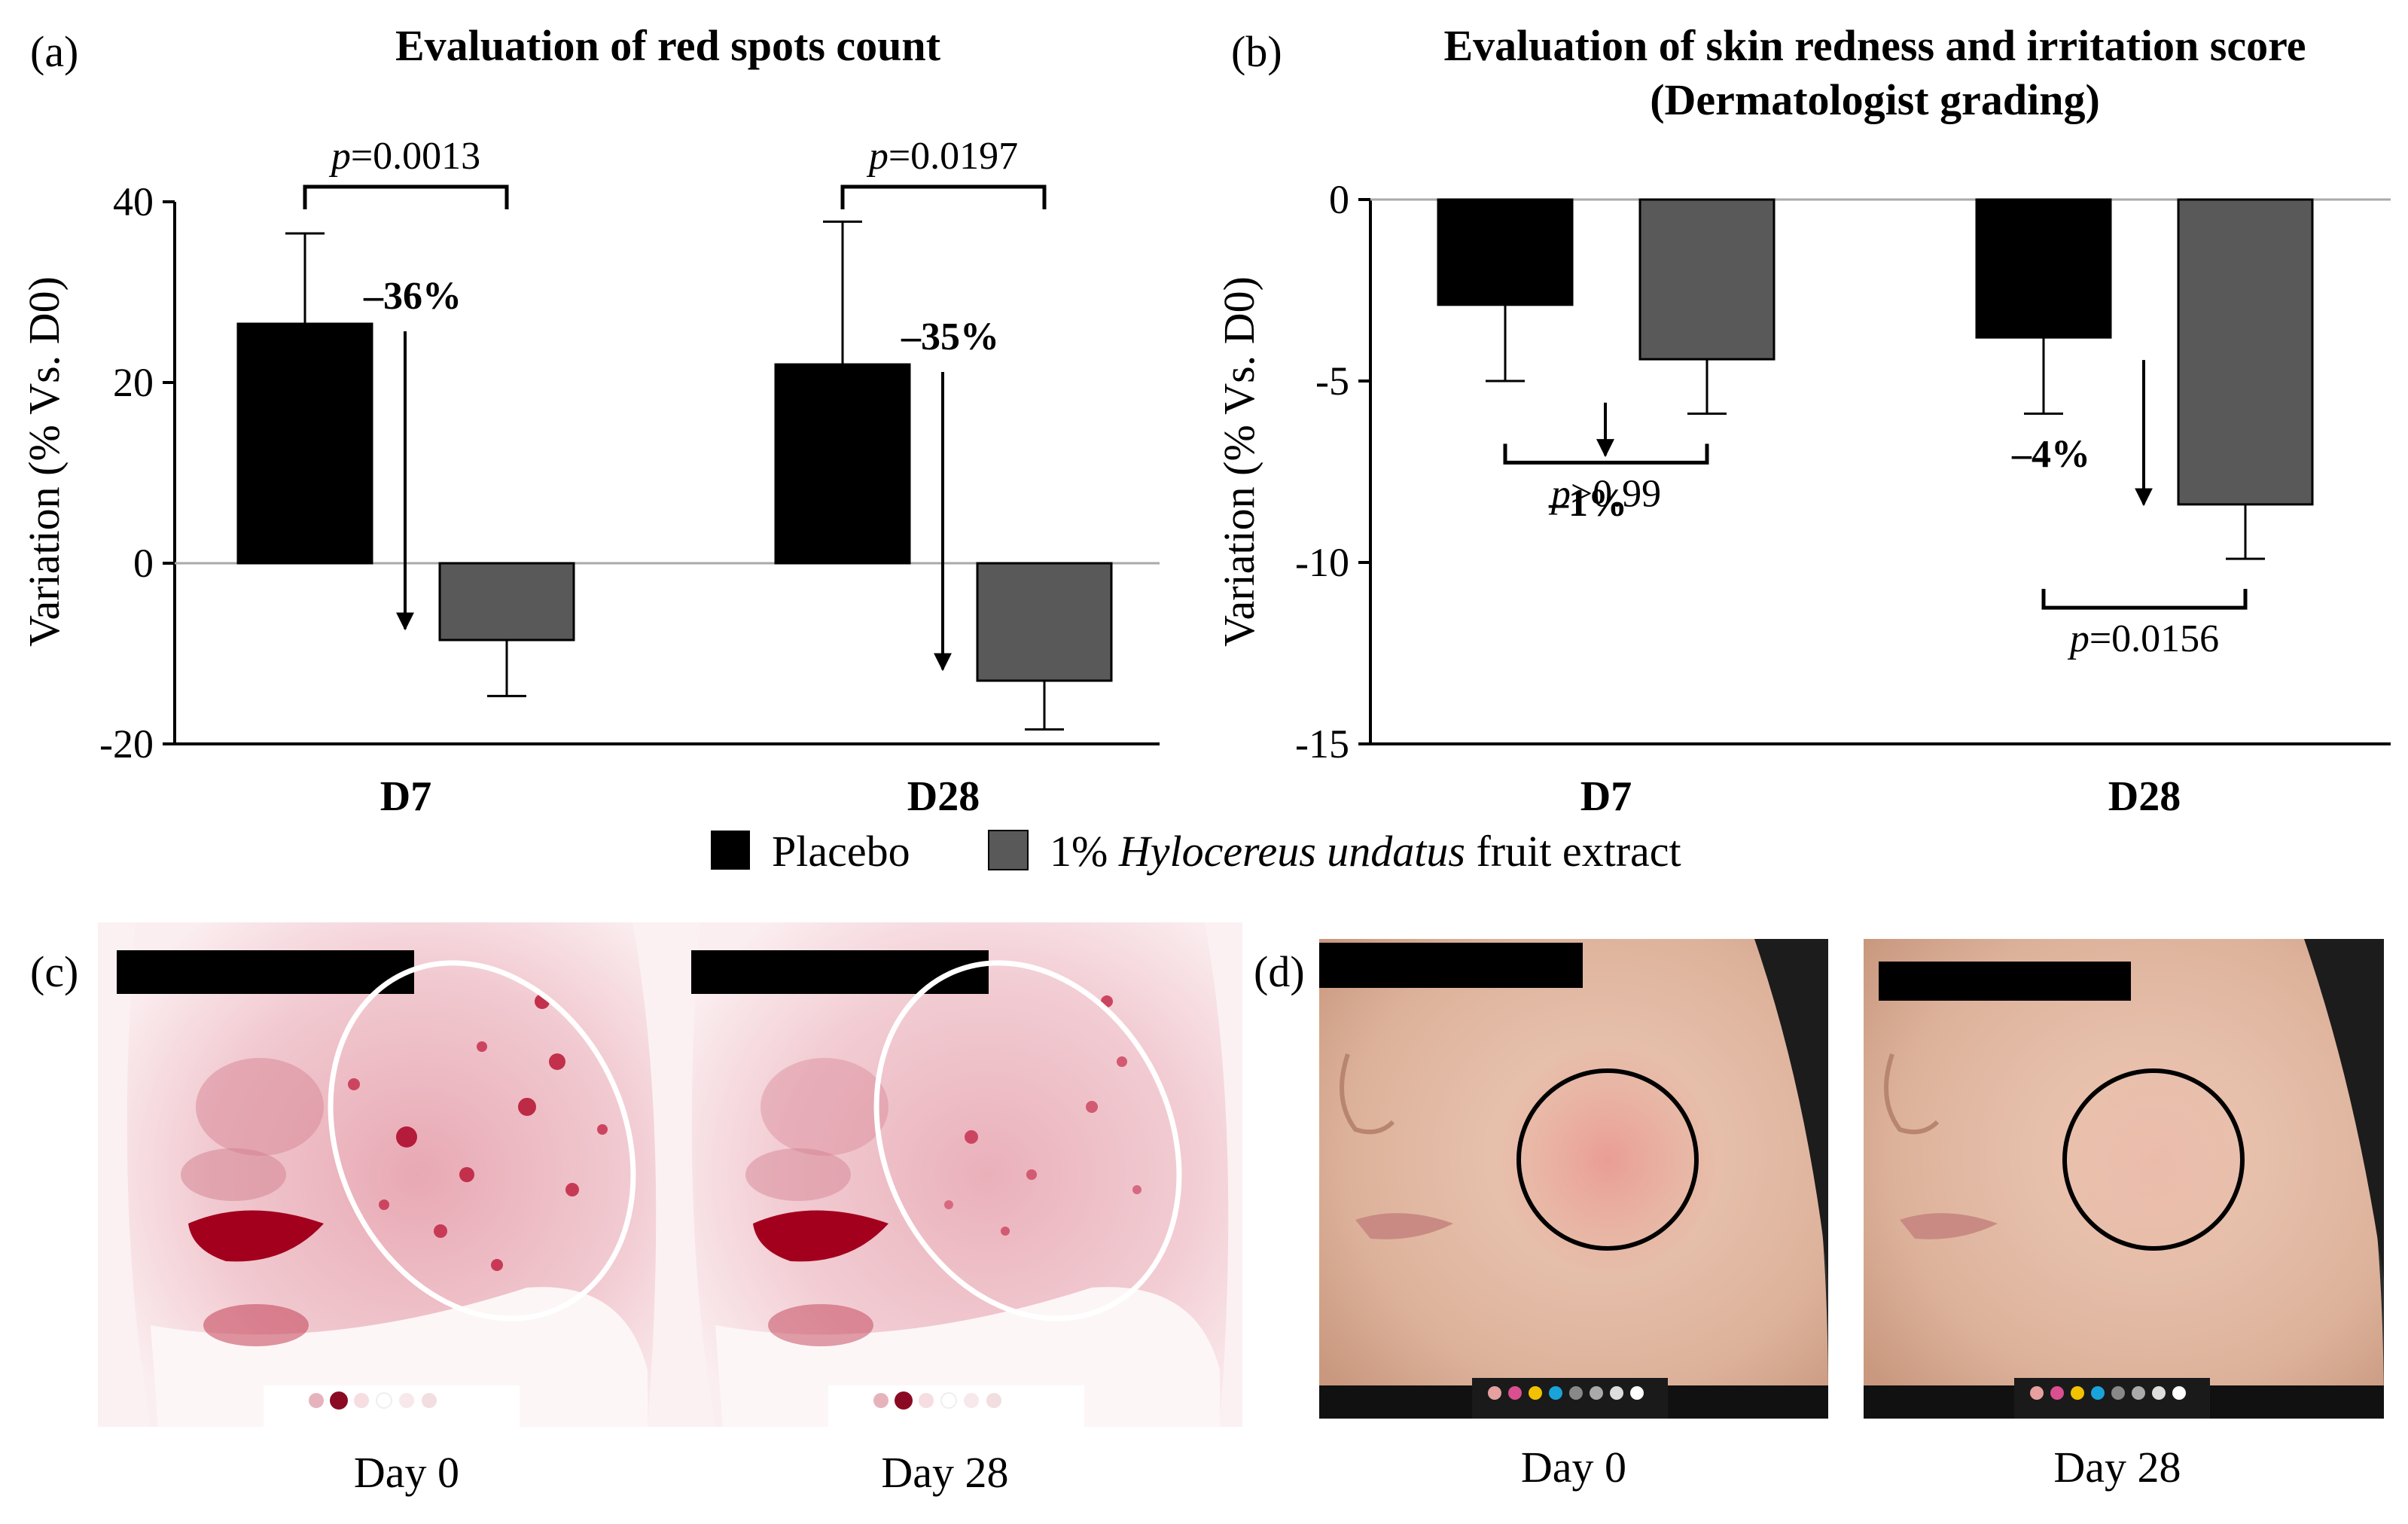 Image resolution: width=2408 pixels, height=1524 pixels. Describe the element at coordinates (680, 796) in the screenshot. I see `chart-a-categories: D7 D28` at that location.